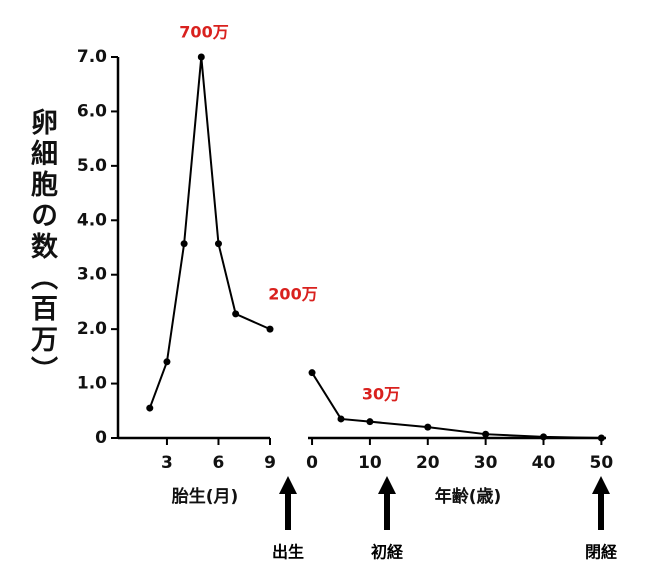  Describe the element at coordinates (92, 166) in the screenshot. I see `y-tick-label: 5.0` at that location.